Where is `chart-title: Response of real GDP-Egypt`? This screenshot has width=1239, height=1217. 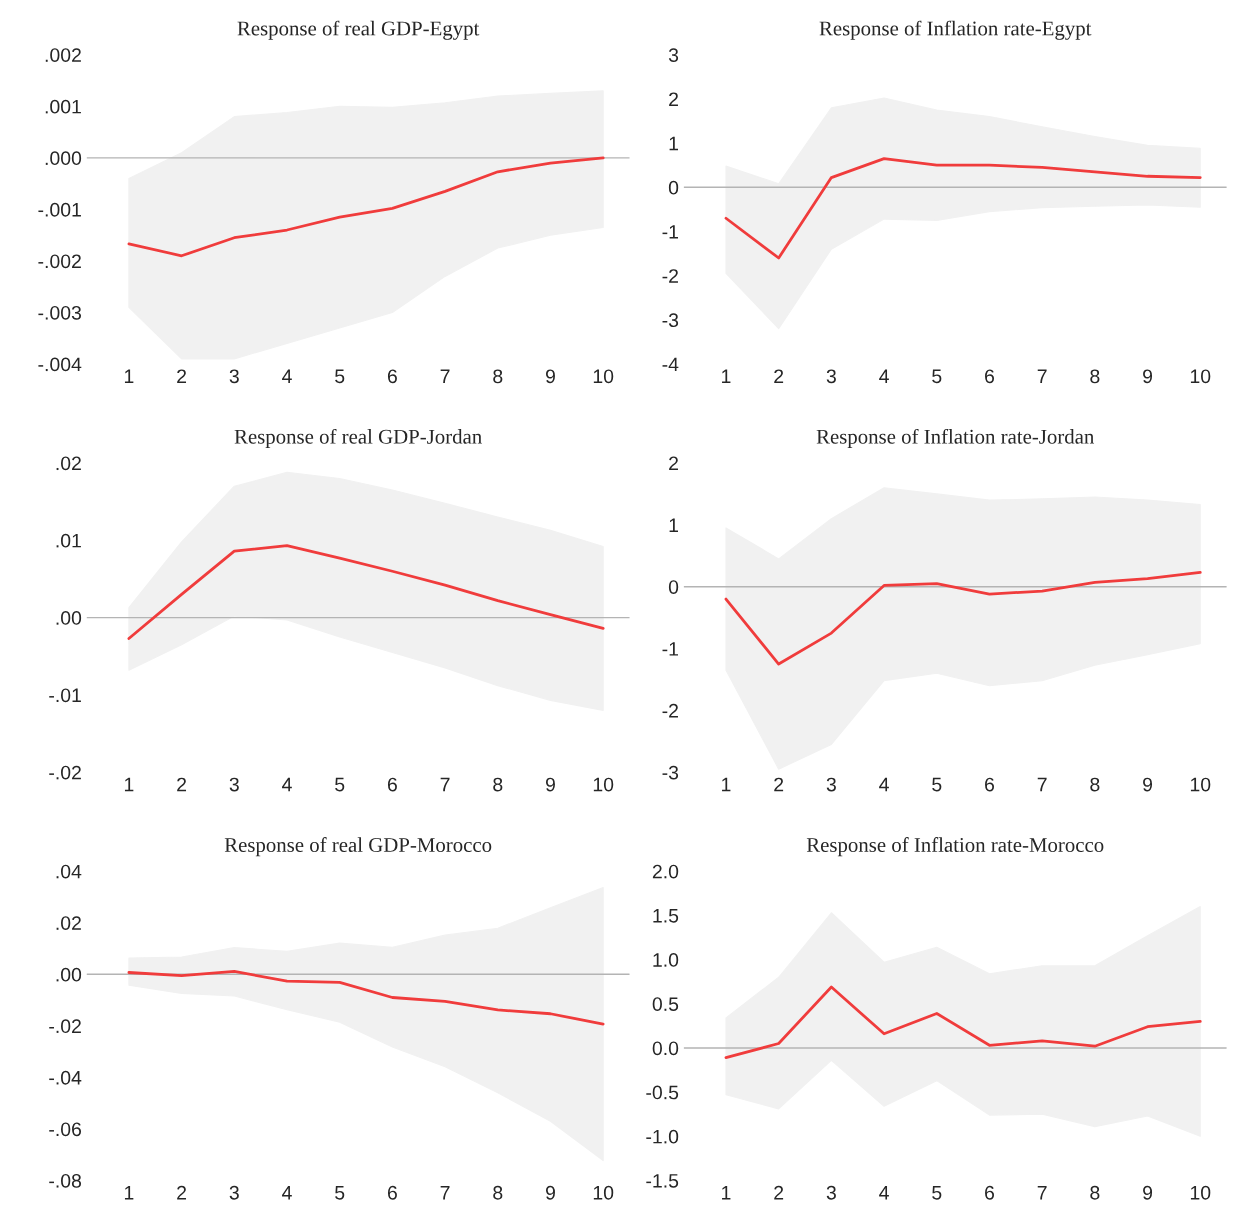 chart-title: Response of real GDP-Egypt is located at coordinates (358, 30).